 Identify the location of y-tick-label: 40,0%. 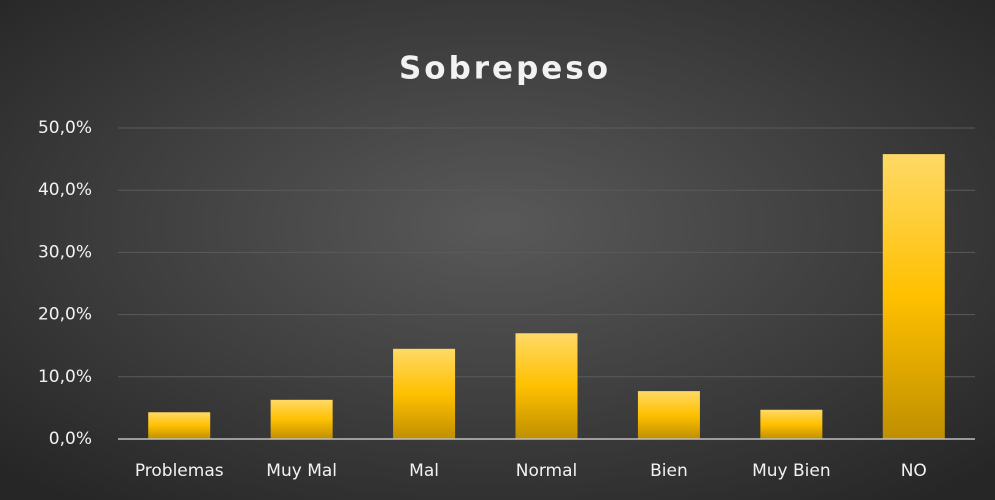
(65, 190).